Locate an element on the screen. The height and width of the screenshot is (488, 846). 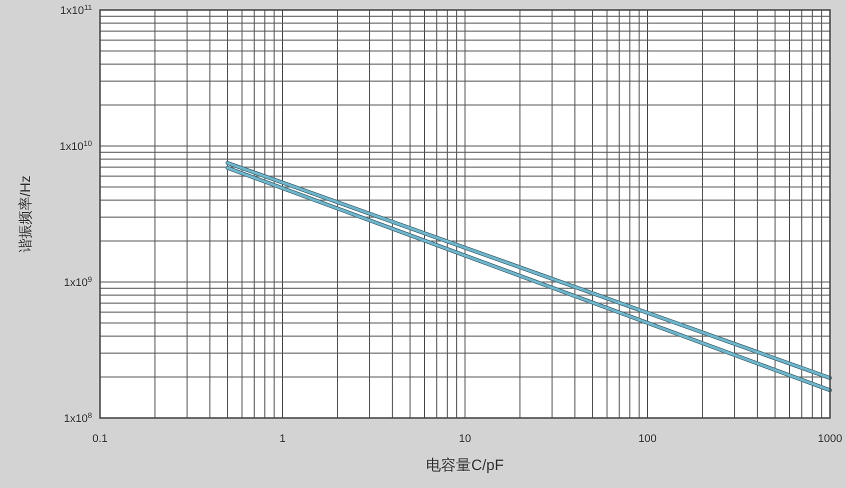
x-tick-label: 0.1 is located at coordinates (100, 439).